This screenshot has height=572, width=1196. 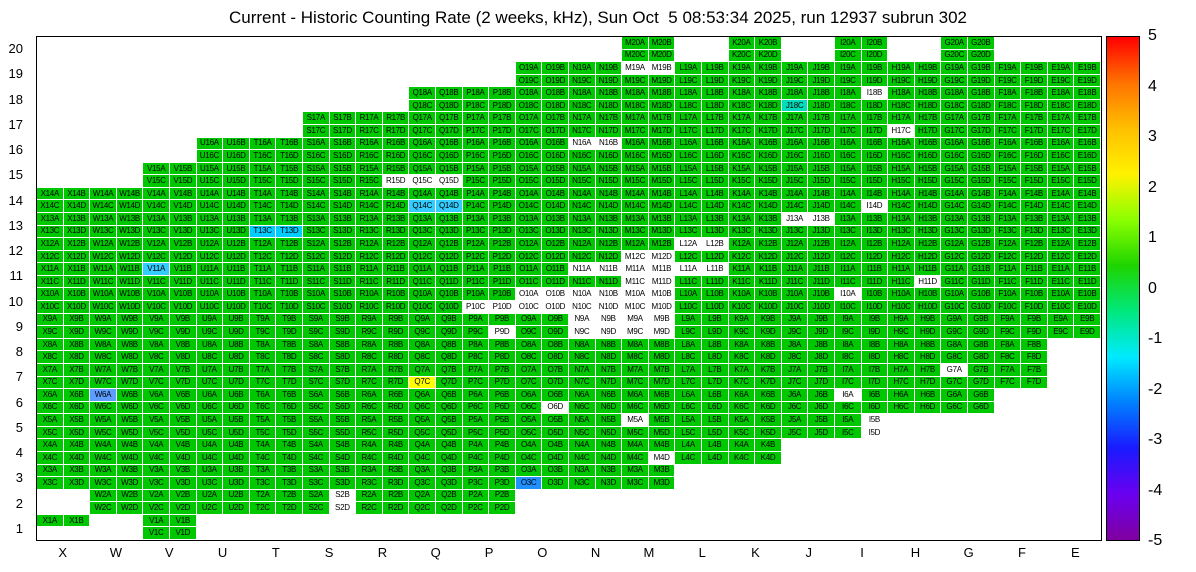 What do you see at coordinates (901, 156) in the screenshot?
I see `heatmap-subcell: H16C` at bounding box center [901, 156].